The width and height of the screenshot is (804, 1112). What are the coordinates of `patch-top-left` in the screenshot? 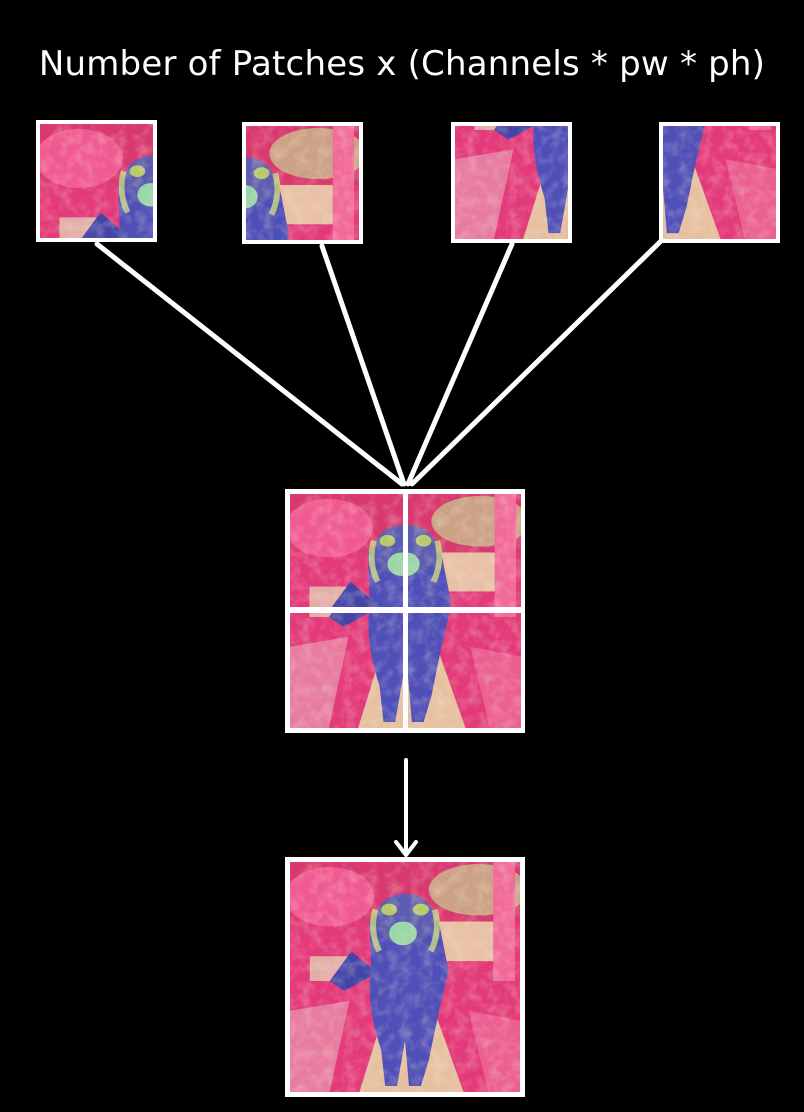 It's located at (96, 181).